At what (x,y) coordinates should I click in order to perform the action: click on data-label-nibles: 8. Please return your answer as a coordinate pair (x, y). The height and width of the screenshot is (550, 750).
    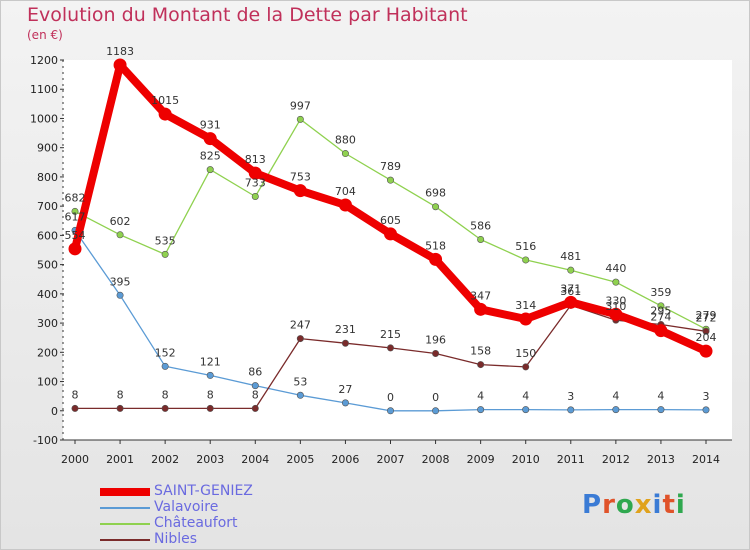
    Looking at the image, I should click on (210, 394).